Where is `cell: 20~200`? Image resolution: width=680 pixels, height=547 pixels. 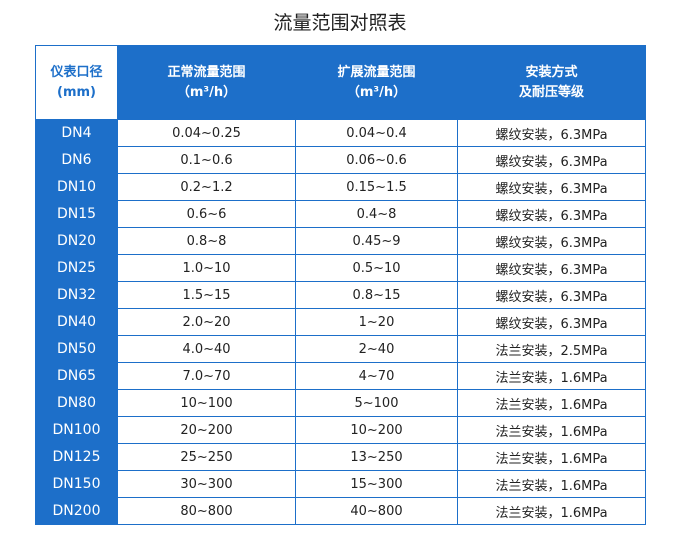
cell: 20~200 is located at coordinates (206, 430).